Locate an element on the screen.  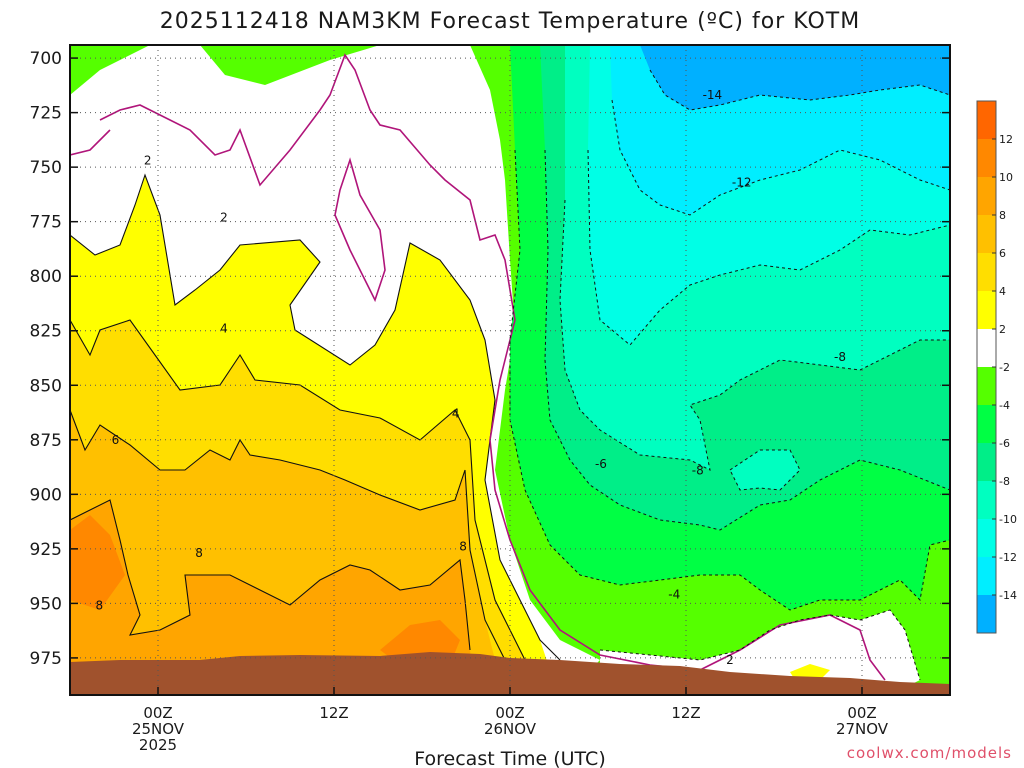
colorbar-label: 10 is located at coordinates (1006, 177).